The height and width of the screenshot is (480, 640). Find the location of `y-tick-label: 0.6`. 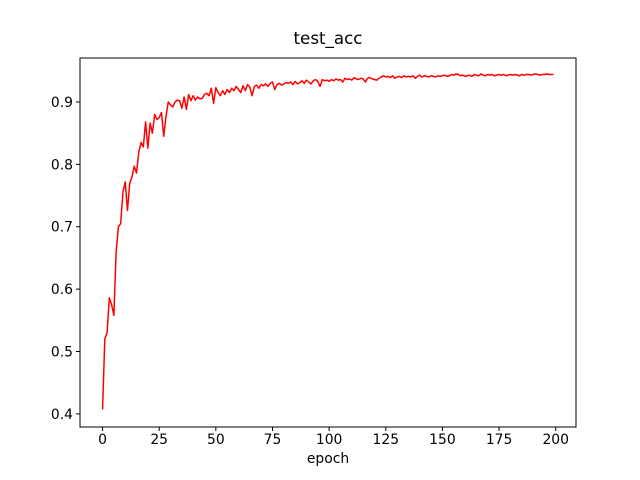

y-tick-label: 0.6 is located at coordinates (62, 290).